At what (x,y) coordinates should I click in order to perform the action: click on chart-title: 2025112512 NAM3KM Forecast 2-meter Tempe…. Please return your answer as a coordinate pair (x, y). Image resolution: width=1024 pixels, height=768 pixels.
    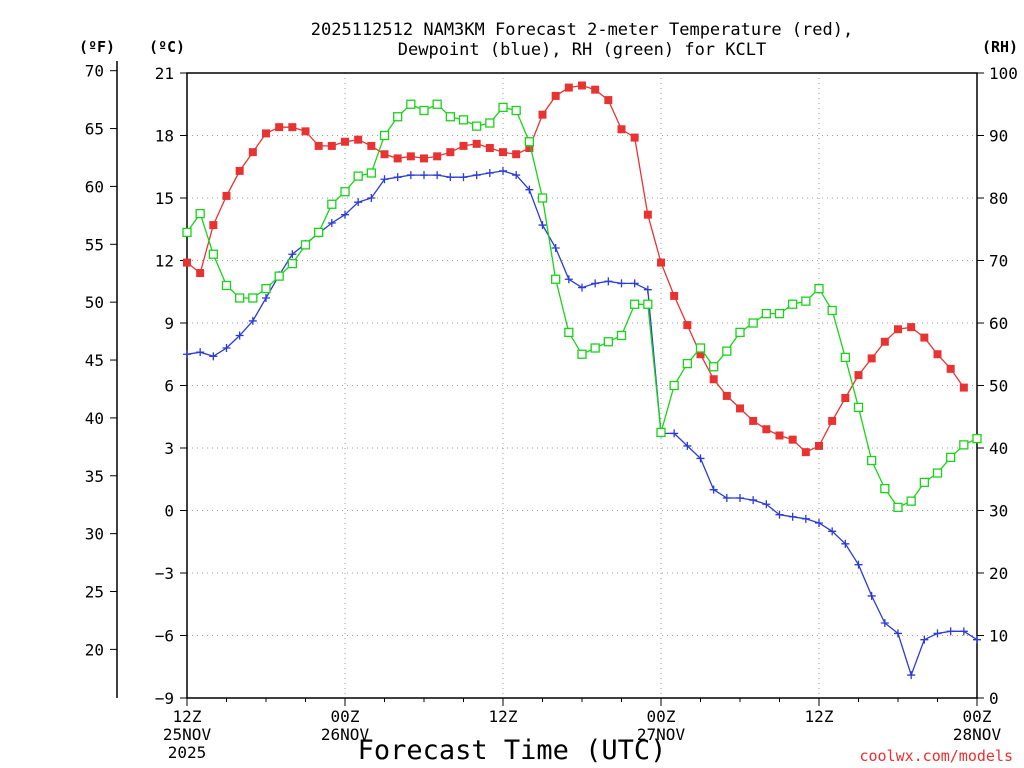
    Looking at the image, I should click on (582, 30).